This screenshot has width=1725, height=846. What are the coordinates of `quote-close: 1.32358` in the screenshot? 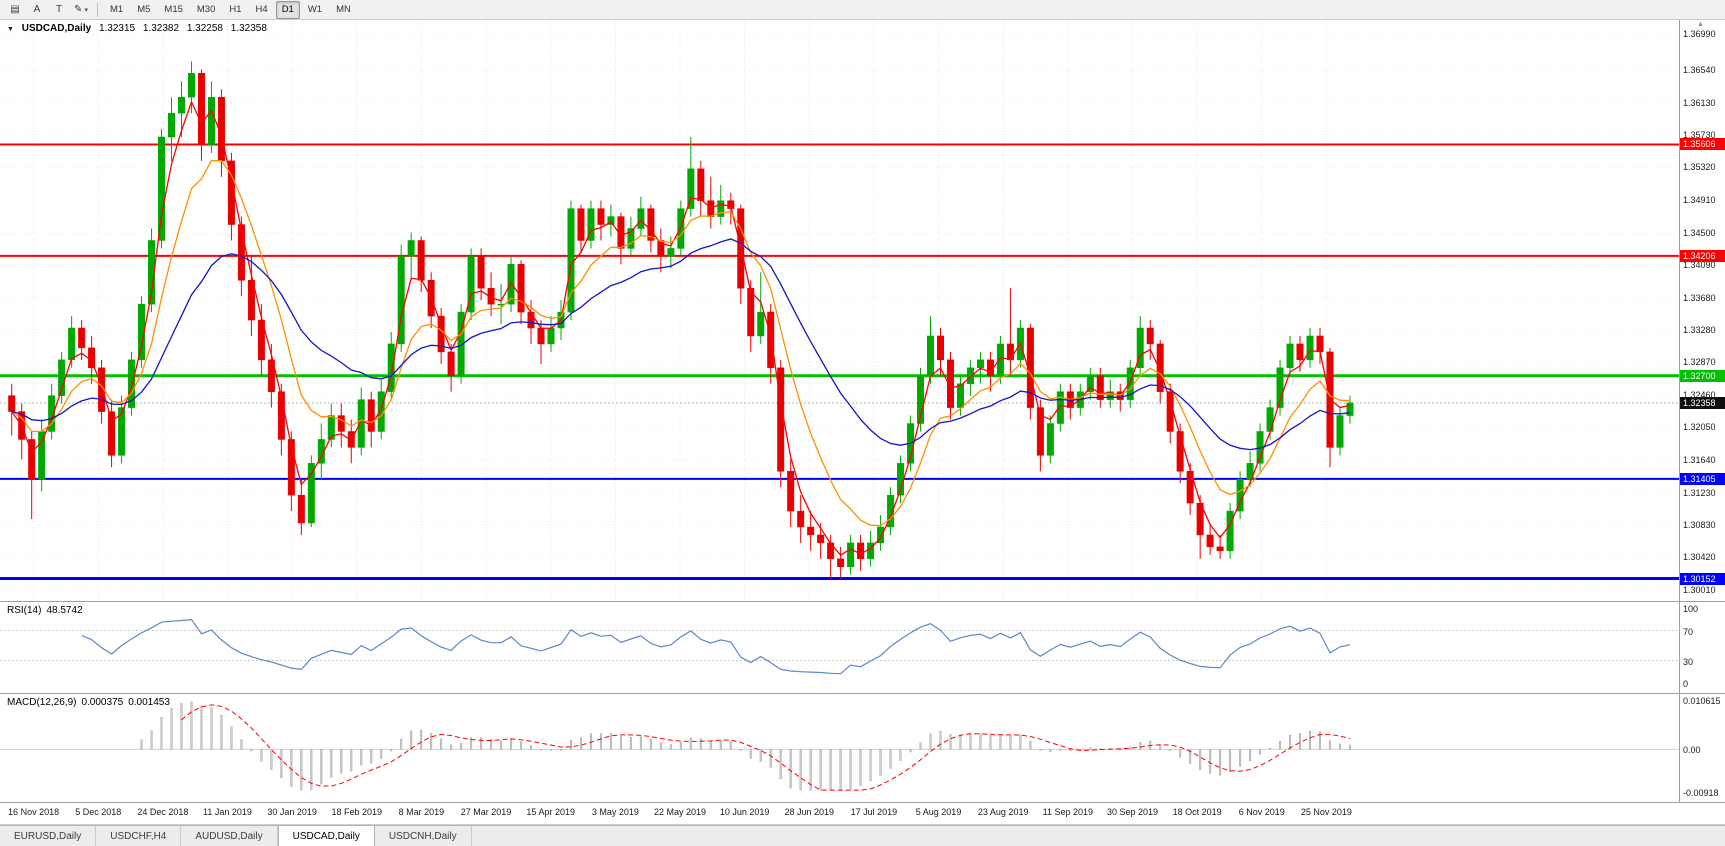 It's located at (248, 28).